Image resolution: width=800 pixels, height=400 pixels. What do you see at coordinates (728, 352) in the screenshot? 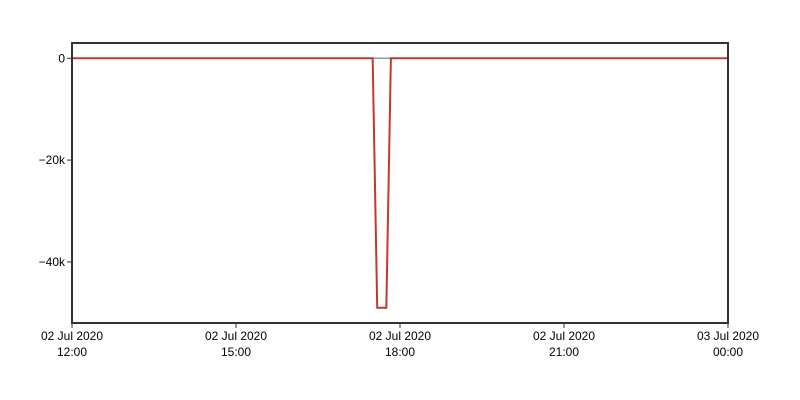
I see `x-tick-time: 00:00` at bounding box center [728, 352].